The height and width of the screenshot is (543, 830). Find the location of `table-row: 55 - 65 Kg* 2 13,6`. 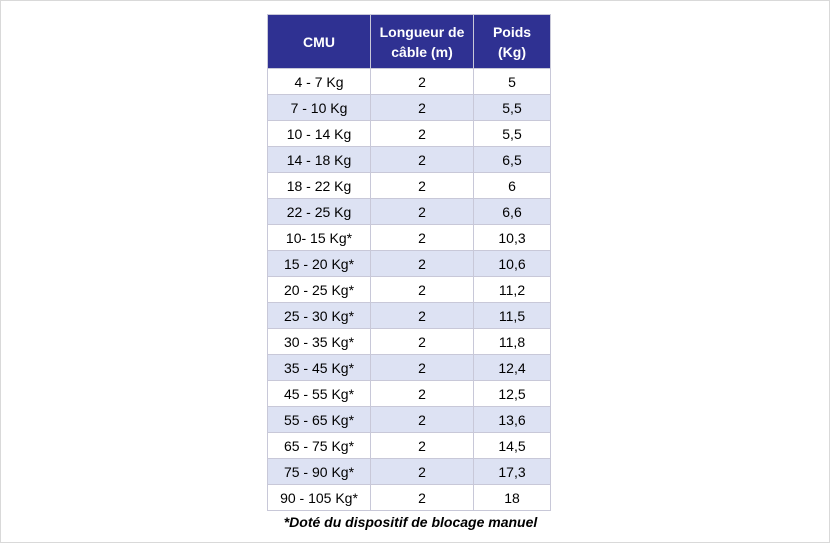

table-row: 55 - 65 Kg* 2 13,6 is located at coordinates (409, 419).